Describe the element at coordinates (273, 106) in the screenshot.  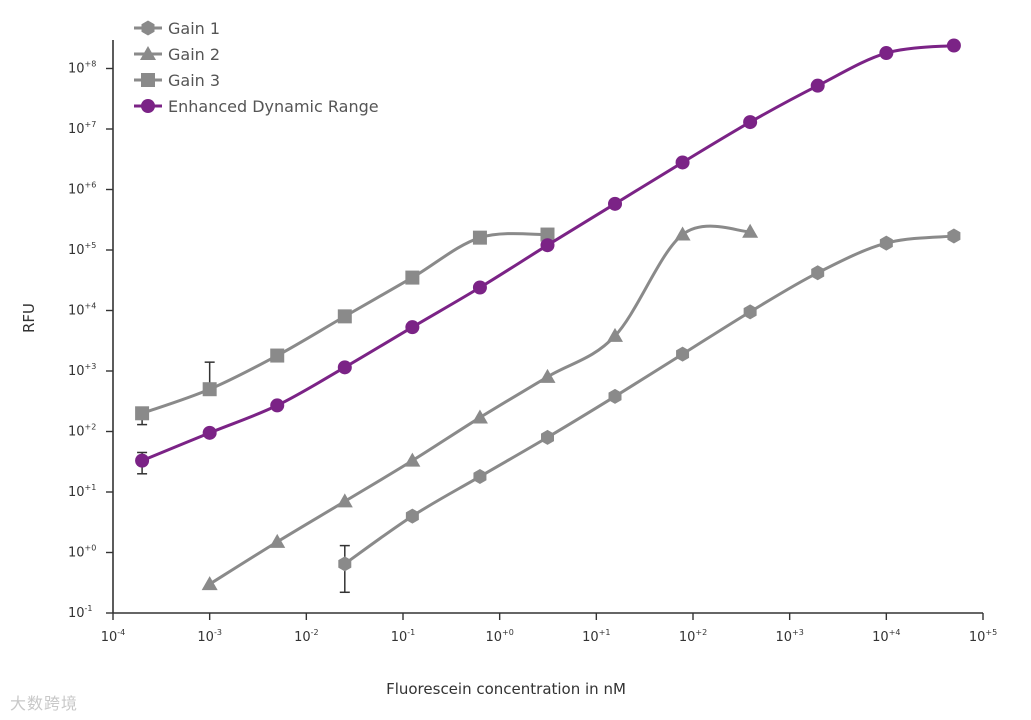
I see `legend-label: Enhanced Dynamic Range` at that location.